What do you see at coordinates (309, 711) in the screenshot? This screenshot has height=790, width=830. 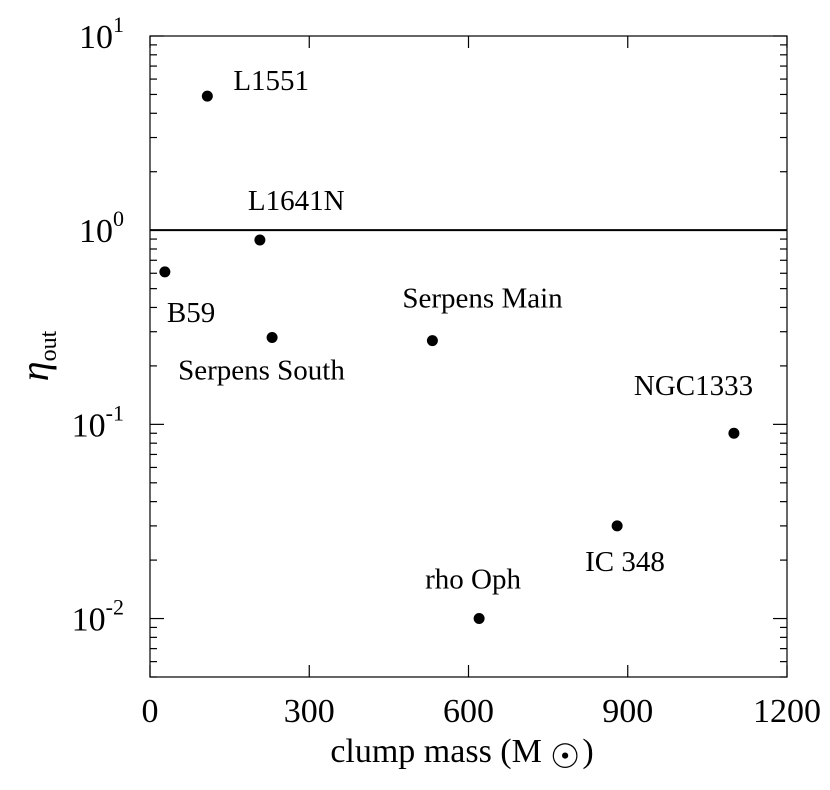 I see `x-tick-label: 300` at bounding box center [309, 711].